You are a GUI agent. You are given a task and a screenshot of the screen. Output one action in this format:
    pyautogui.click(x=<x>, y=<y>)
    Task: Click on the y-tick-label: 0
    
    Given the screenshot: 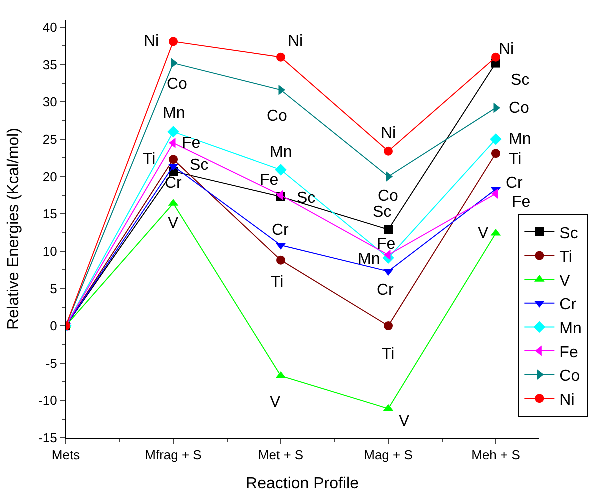 What is the action you would take?
    pyautogui.click(x=54, y=326)
    